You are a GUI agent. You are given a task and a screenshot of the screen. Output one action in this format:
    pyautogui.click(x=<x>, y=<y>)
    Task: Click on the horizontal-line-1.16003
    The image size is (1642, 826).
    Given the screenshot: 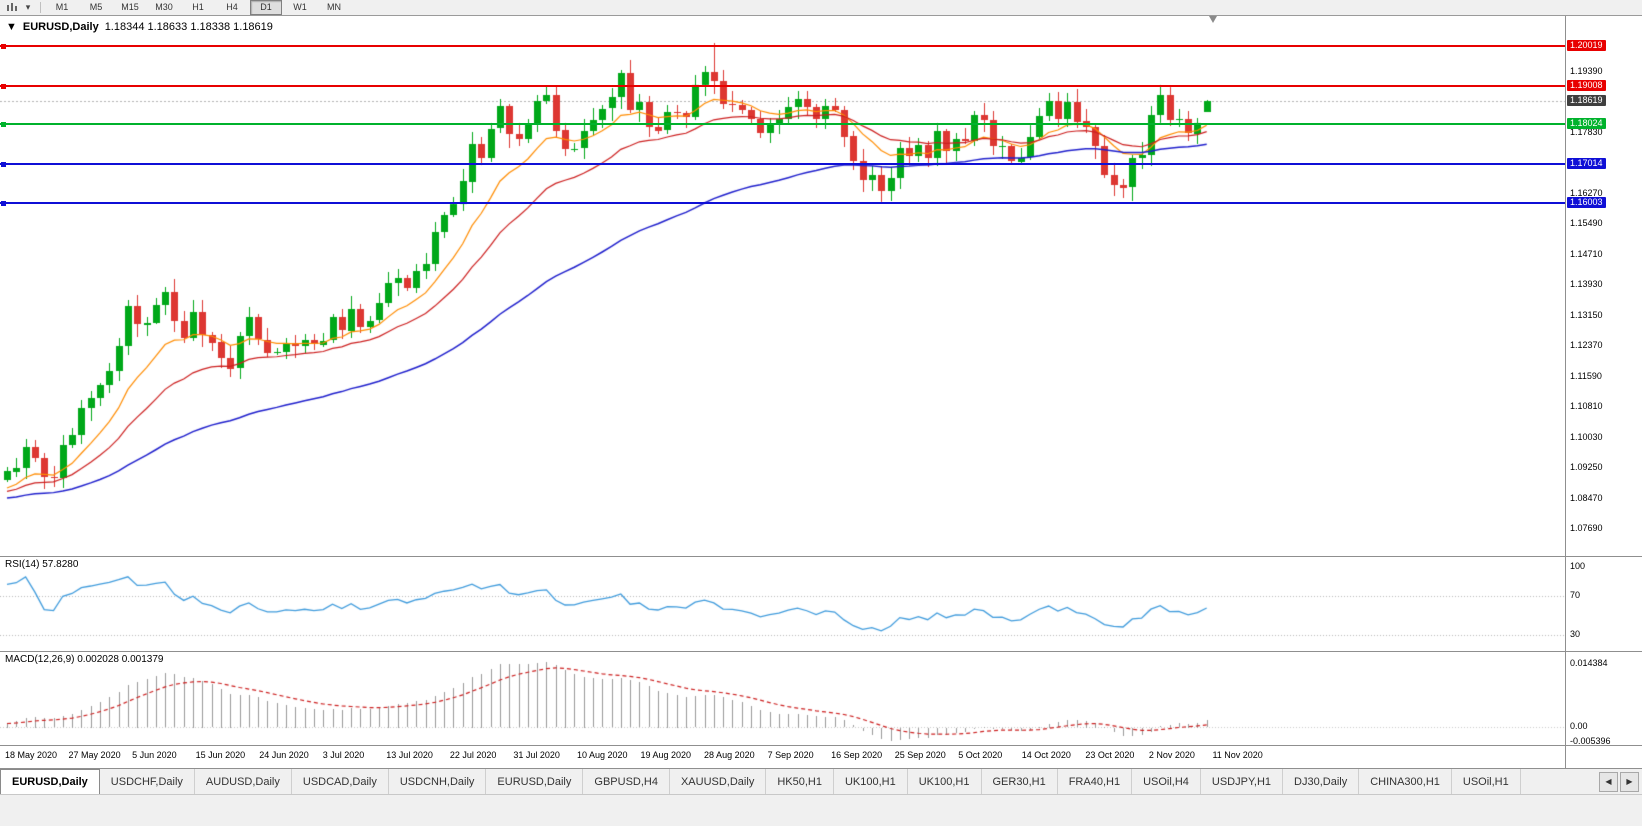 What is the action you would take?
    pyautogui.click(x=782, y=203)
    